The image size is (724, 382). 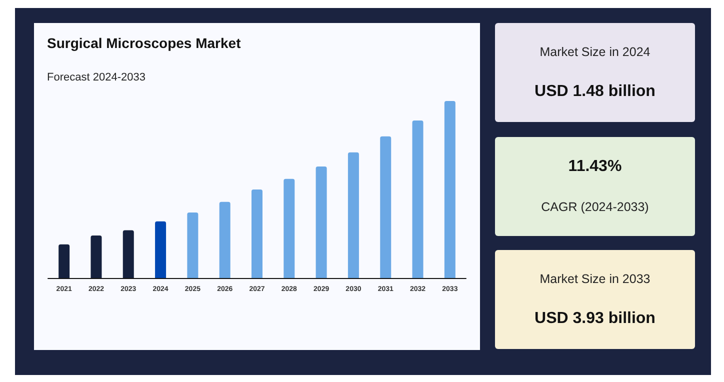 What do you see at coordinates (595, 91) in the screenshot?
I see `text: USD 1.48 billion` at bounding box center [595, 91].